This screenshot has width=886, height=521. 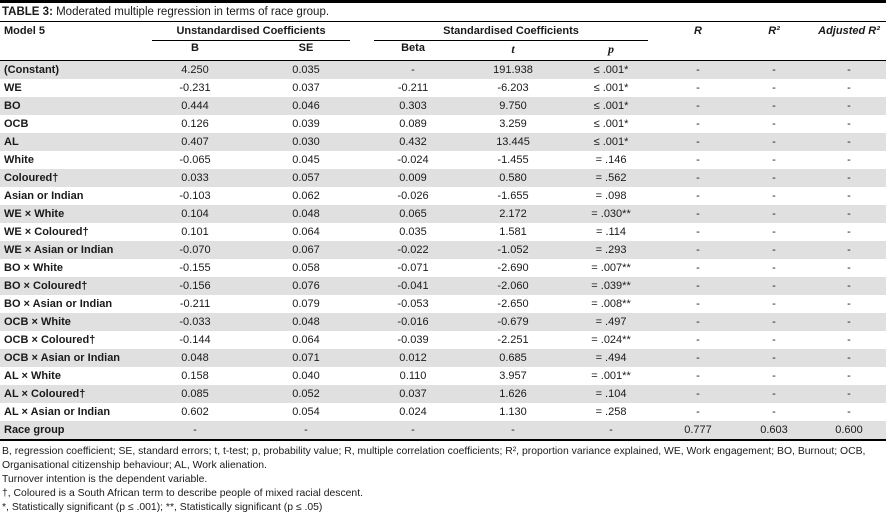 I want to click on row-label: Coloured†, so click(x=31, y=178).